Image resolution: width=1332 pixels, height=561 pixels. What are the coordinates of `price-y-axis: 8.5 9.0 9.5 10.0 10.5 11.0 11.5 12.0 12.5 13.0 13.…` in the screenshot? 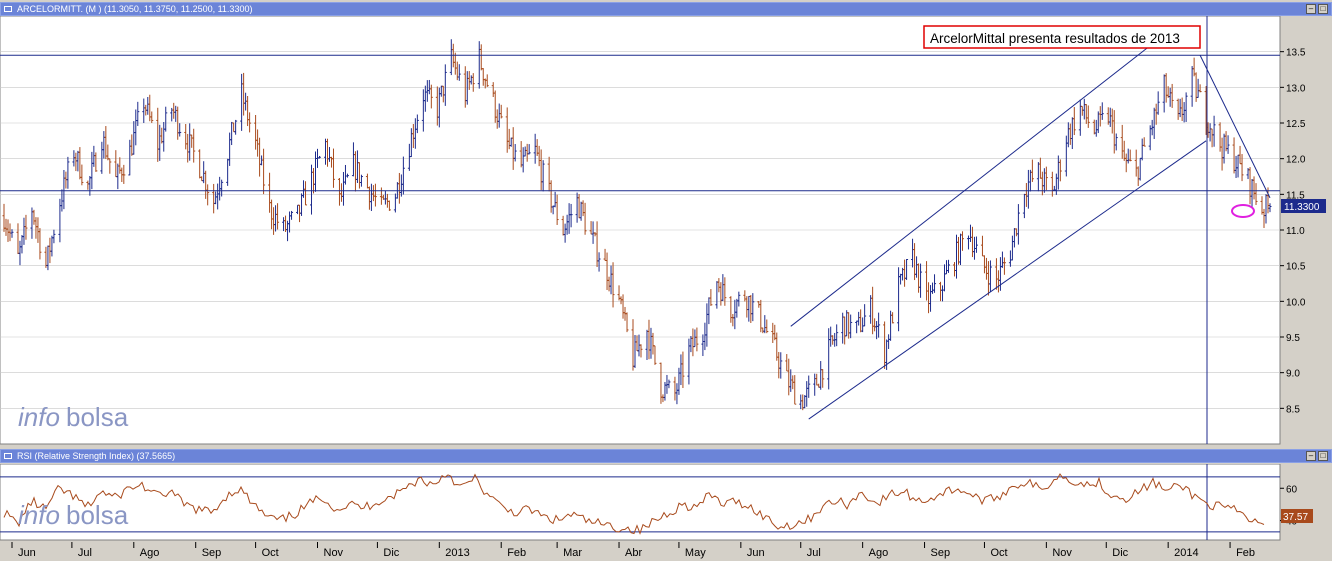 It's located at (1293, 231).